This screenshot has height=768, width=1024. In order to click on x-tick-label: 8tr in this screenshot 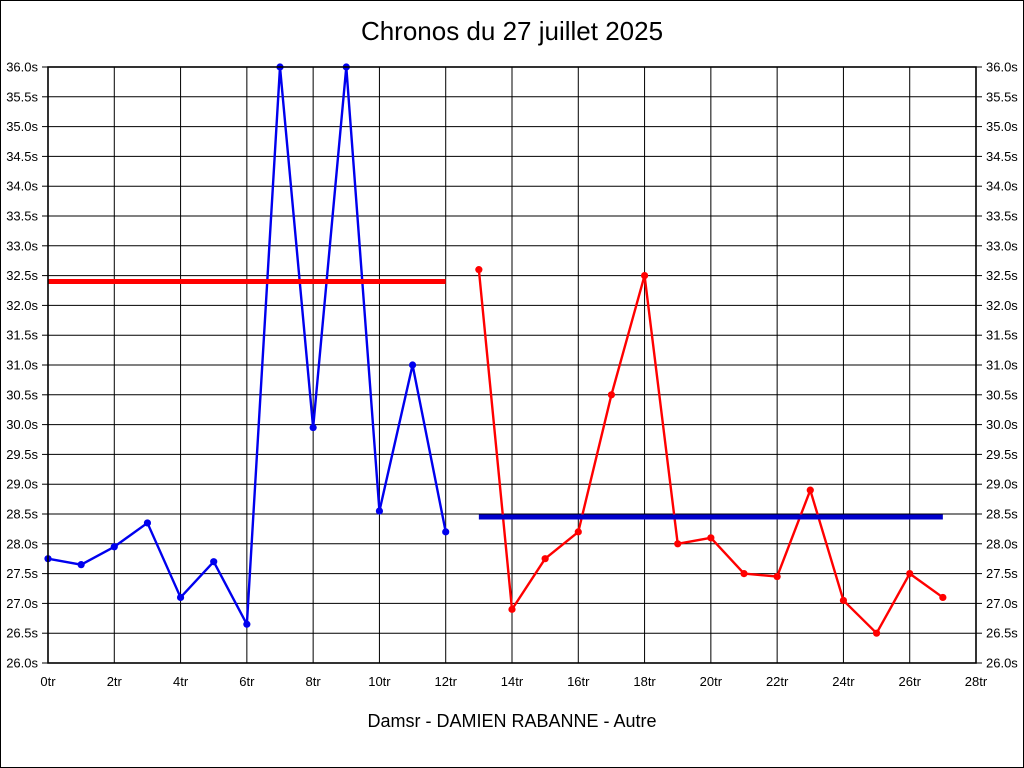, I will do `click(314, 681)`.